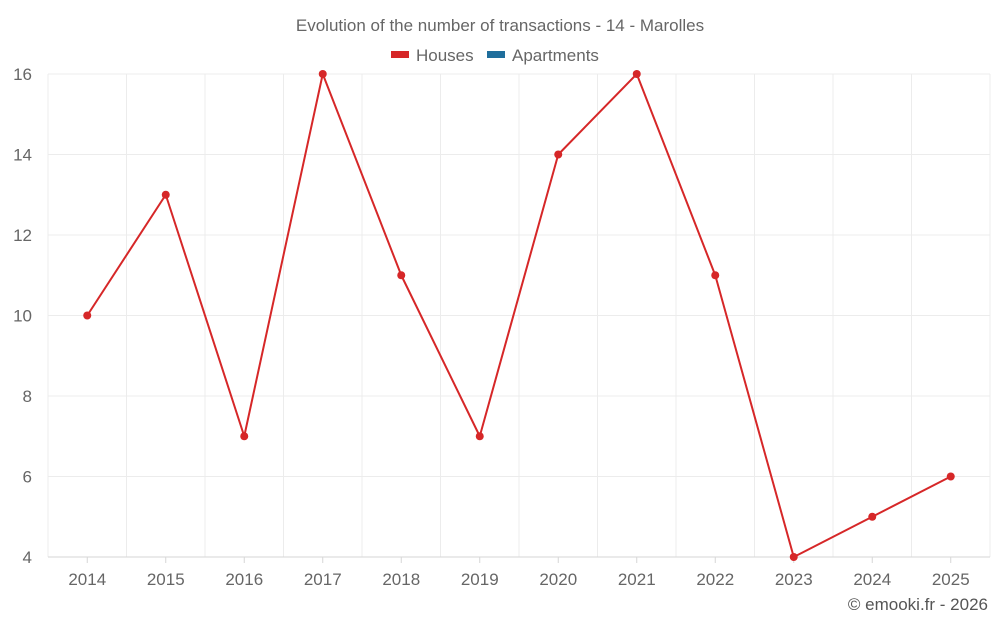 This screenshot has height=625, width=1000. I want to click on y-tick-label: 16, so click(22, 74).